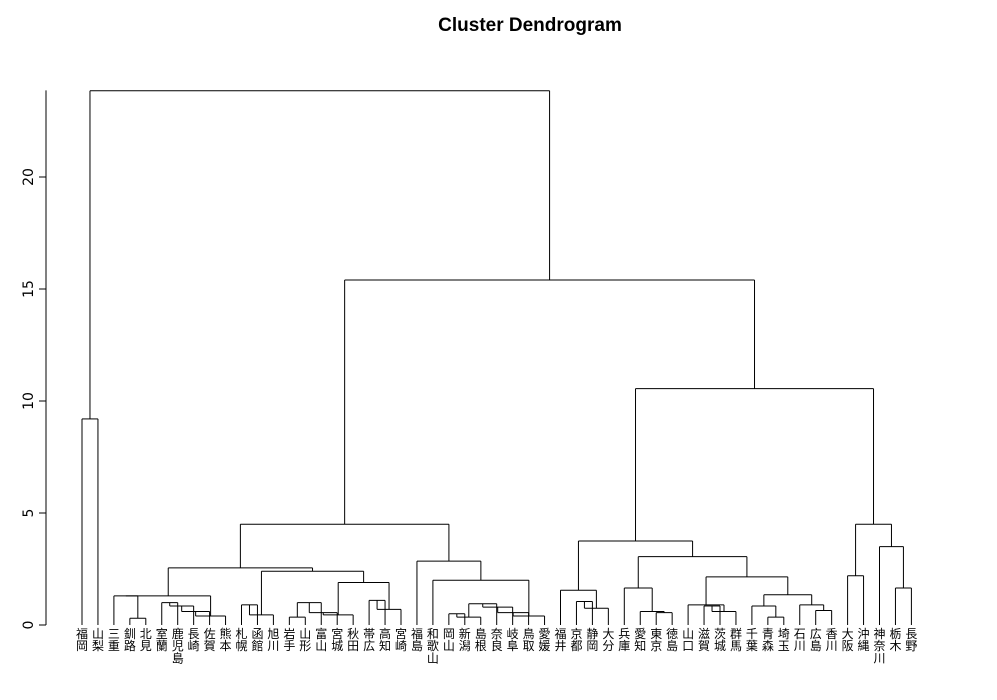 The image size is (997, 700). I want to click on y-axis: 0 5 10 15 20, so click(34, 360).